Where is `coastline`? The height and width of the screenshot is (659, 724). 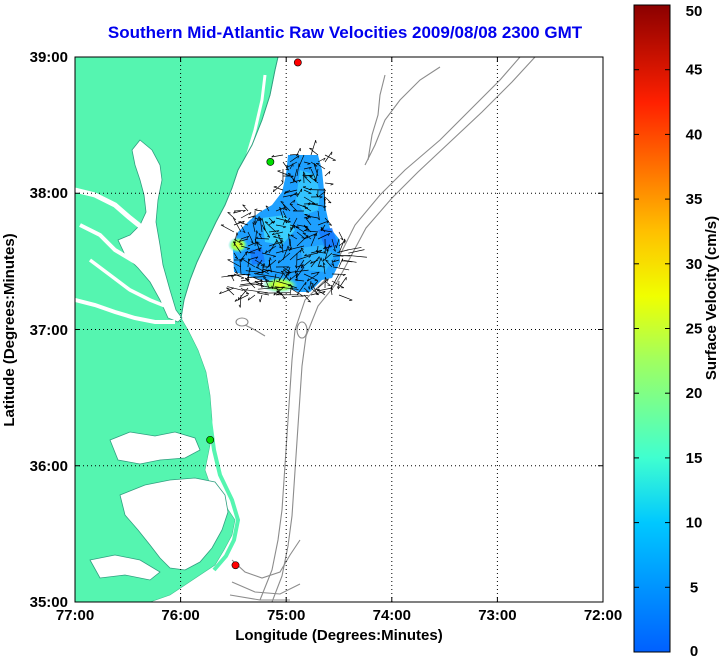
coastline is located at coordinates (229, 188).